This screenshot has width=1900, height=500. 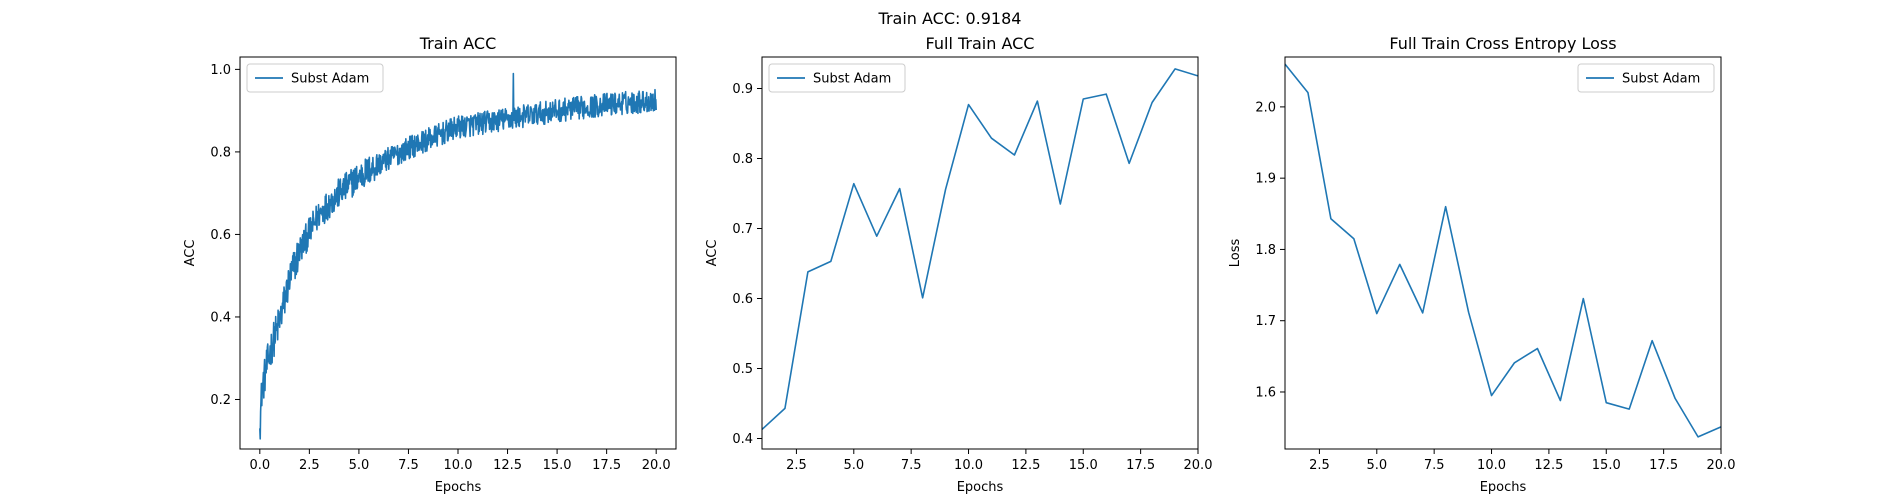 What do you see at coordinates (1502, 43) in the screenshot?
I see `chart-title: Full Train Cross Entropy Loss` at bounding box center [1502, 43].